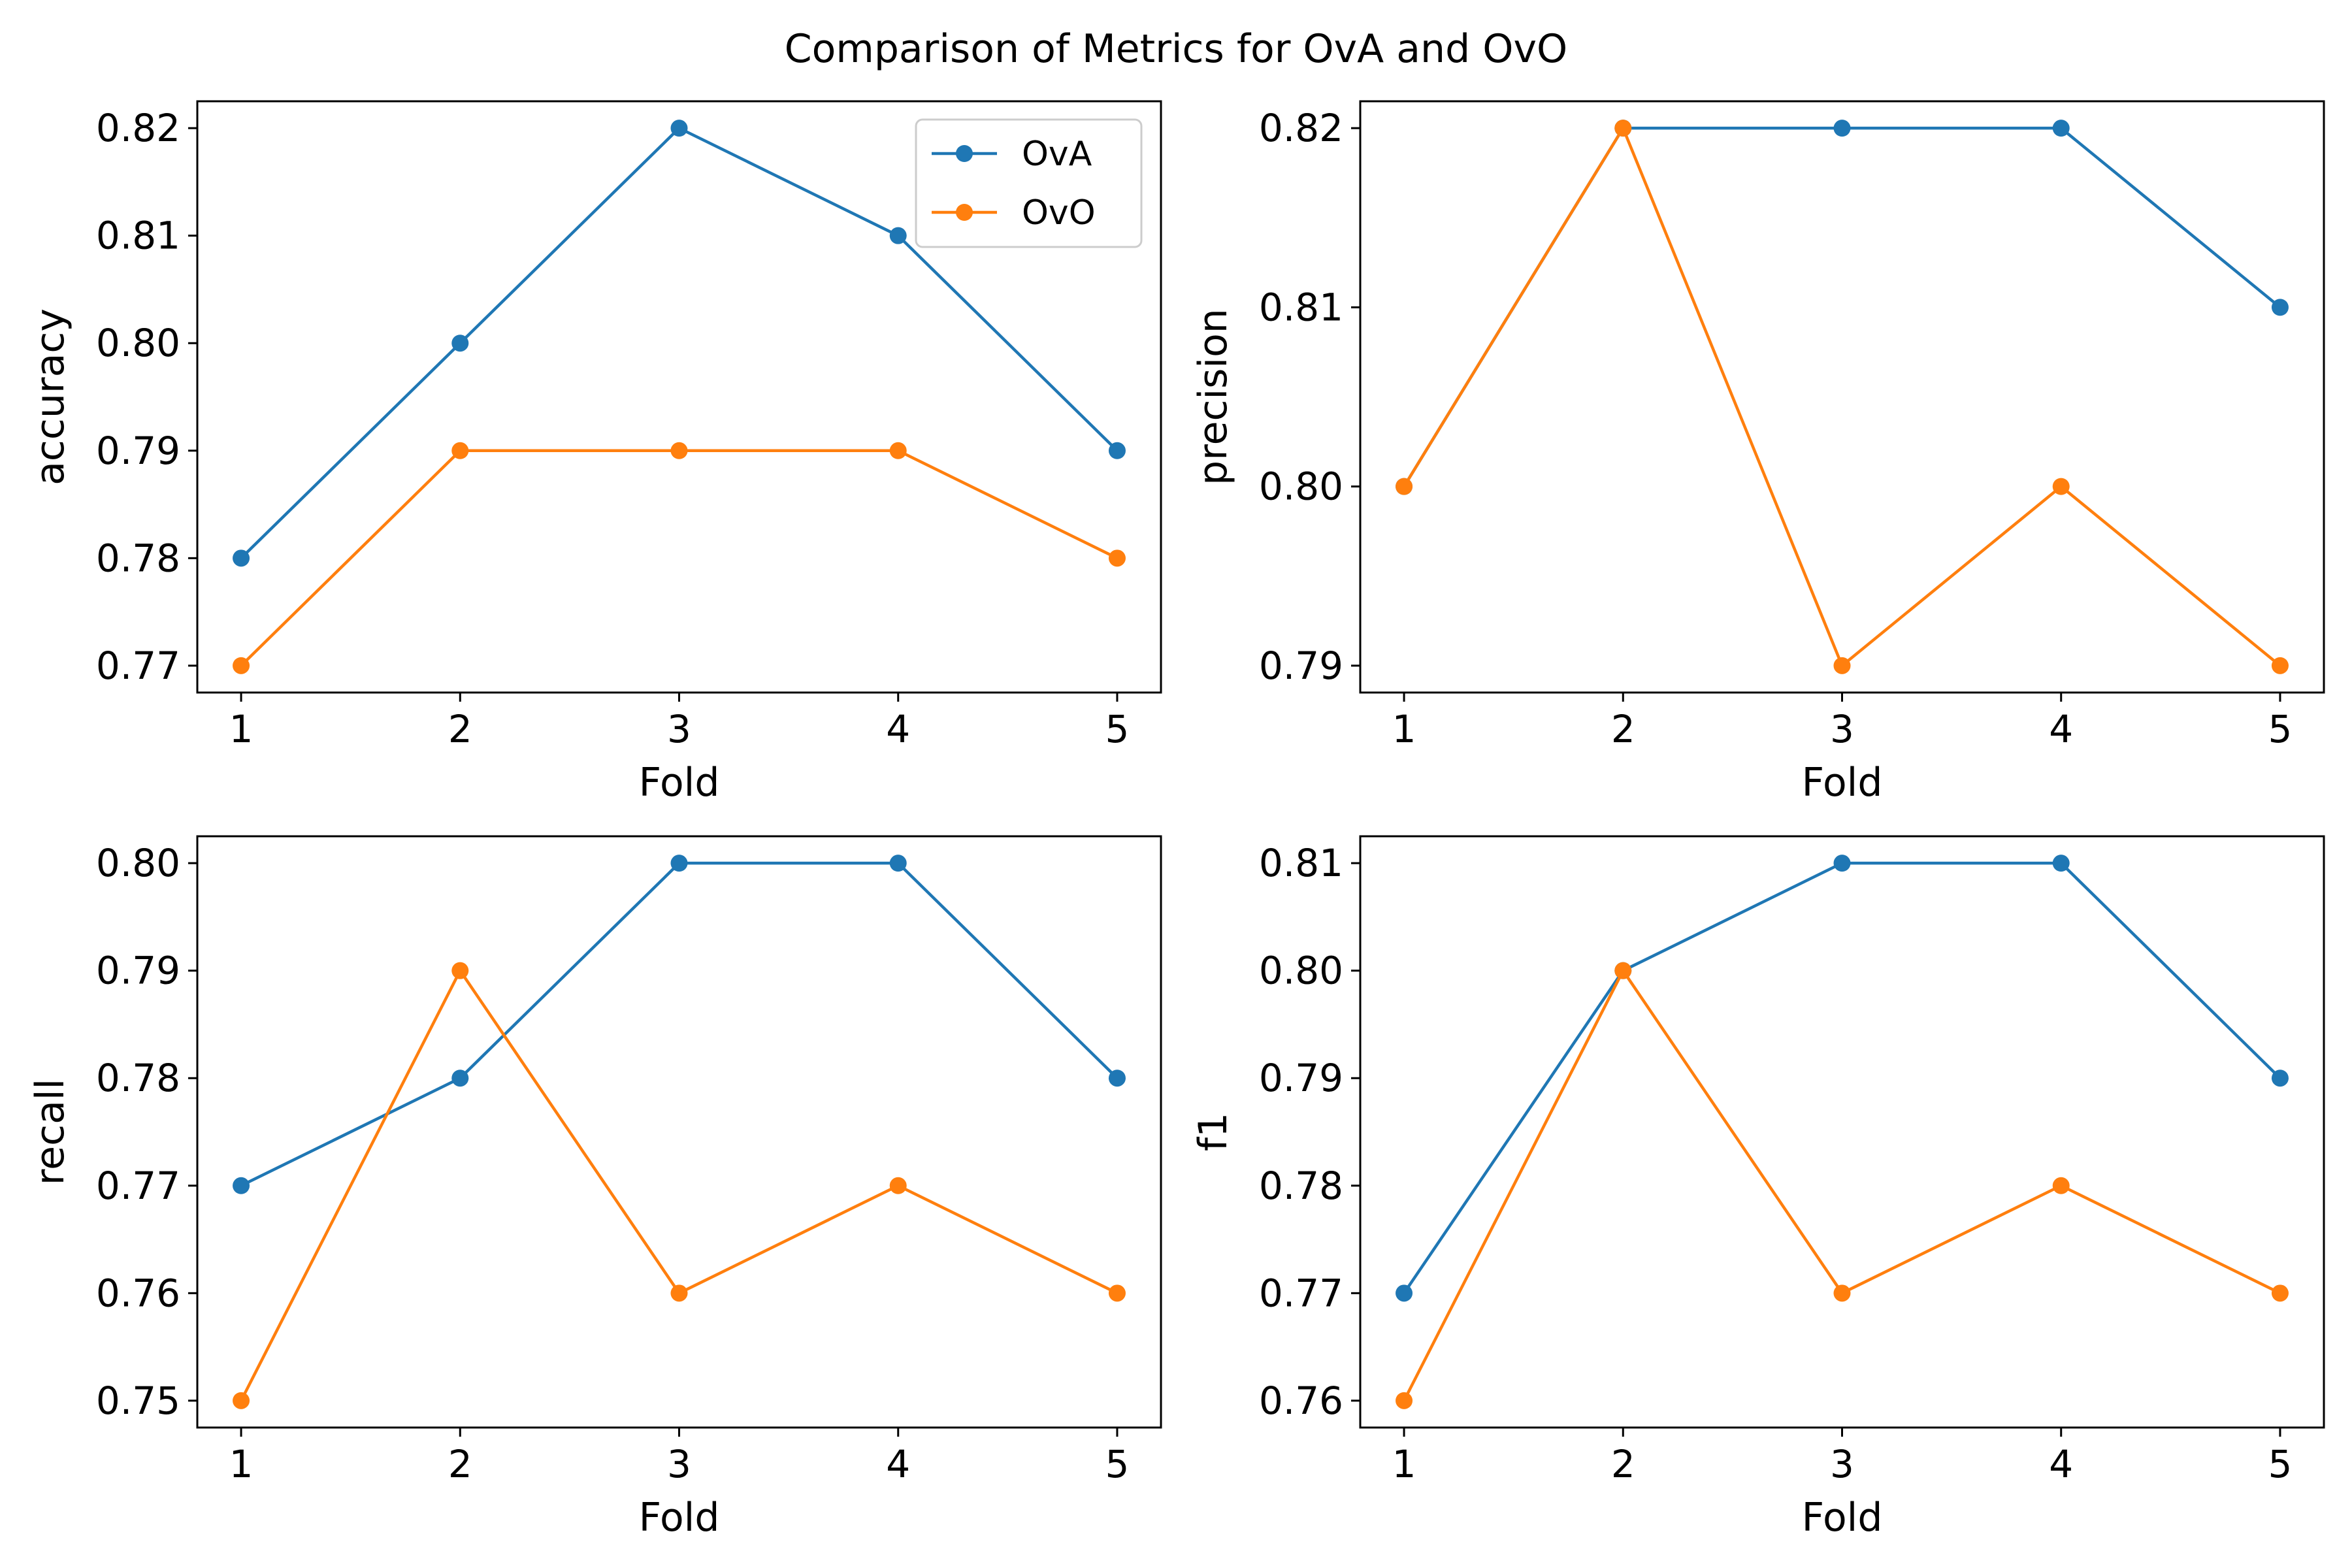 This screenshot has width=2352, height=1568. What do you see at coordinates (1301, 128) in the screenshot?
I see `y-tick-label: 0.82` at bounding box center [1301, 128].